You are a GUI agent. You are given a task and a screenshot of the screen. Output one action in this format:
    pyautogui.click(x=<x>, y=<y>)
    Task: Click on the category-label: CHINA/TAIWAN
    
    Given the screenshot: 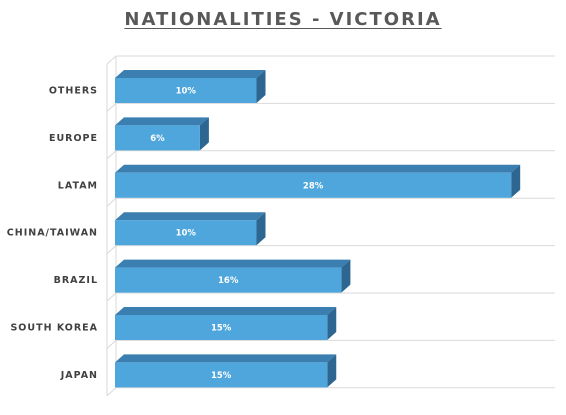 What is the action you would take?
    pyautogui.click(x=52, y=233)
    